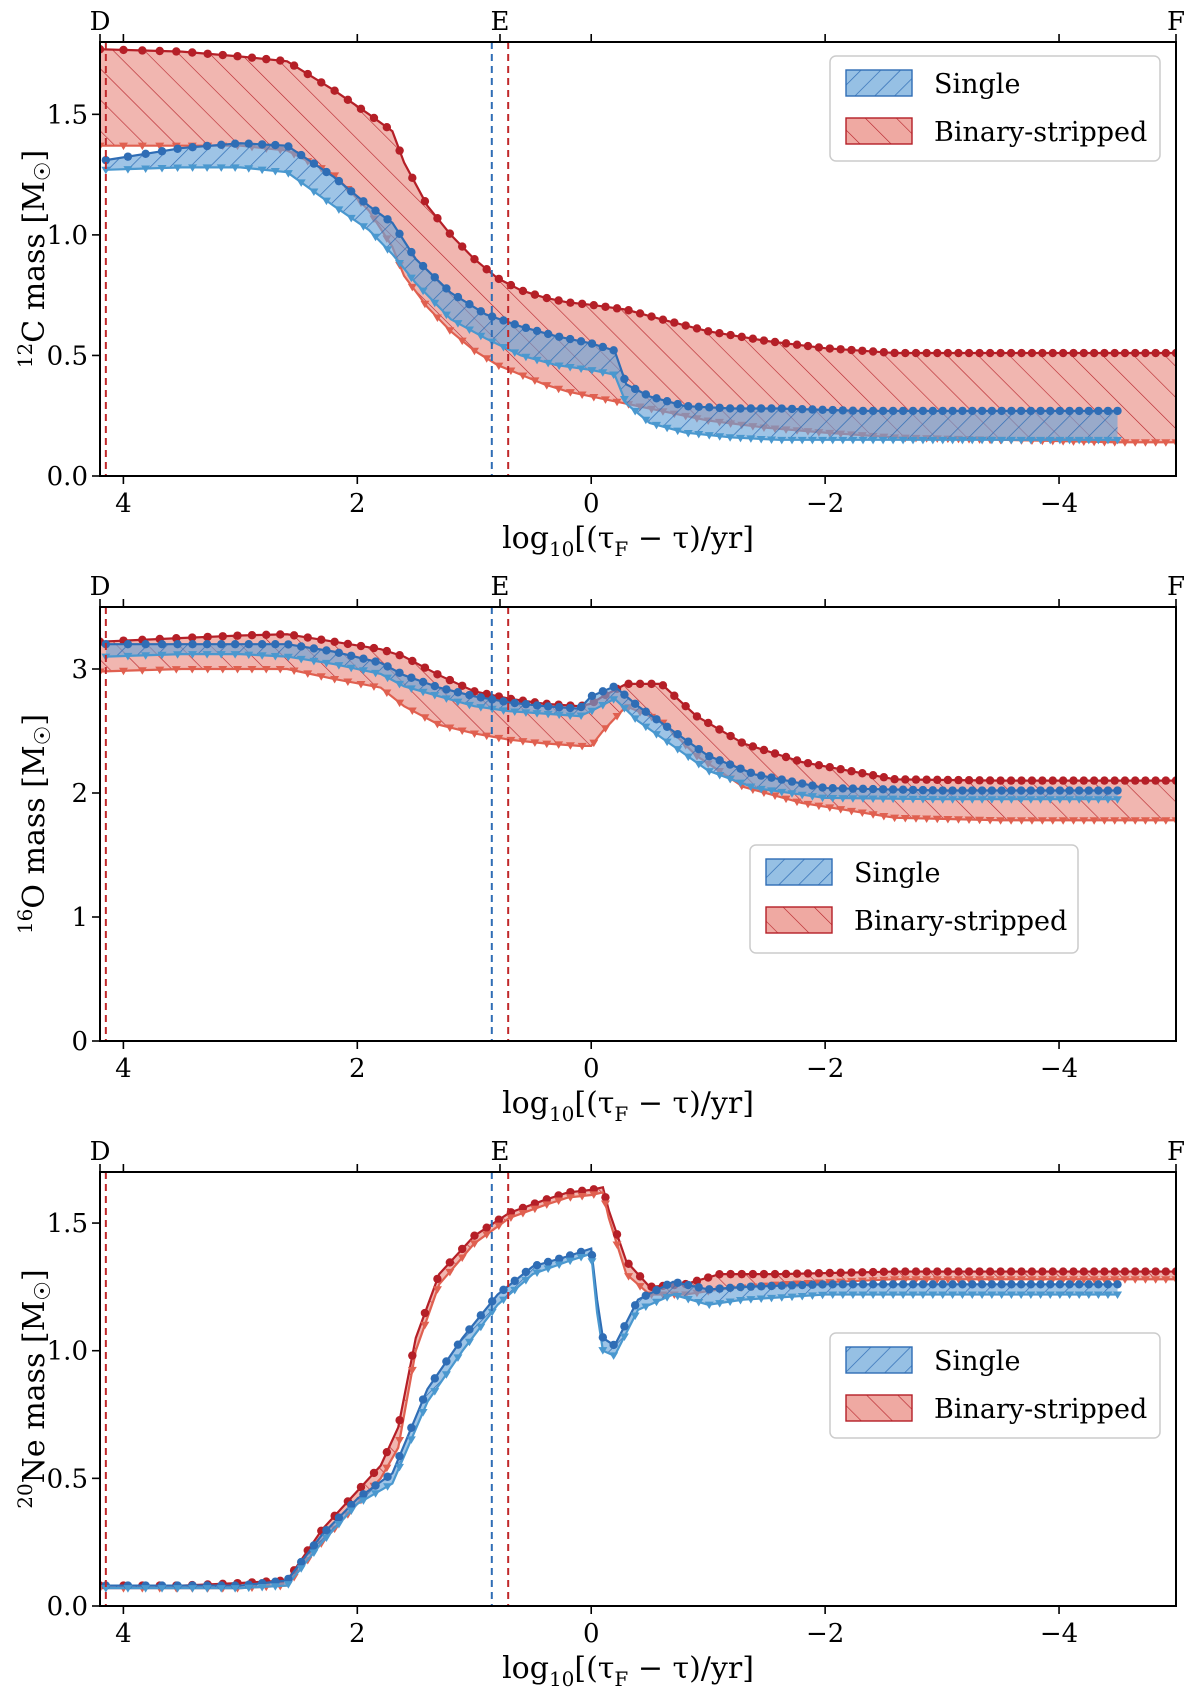 The width and height of the screenshot is (1200, 1689). Describe the element at coordinates (34, 259) in the screenshot. I see `y-axis-label: 12C mass [M☉]` at that location.